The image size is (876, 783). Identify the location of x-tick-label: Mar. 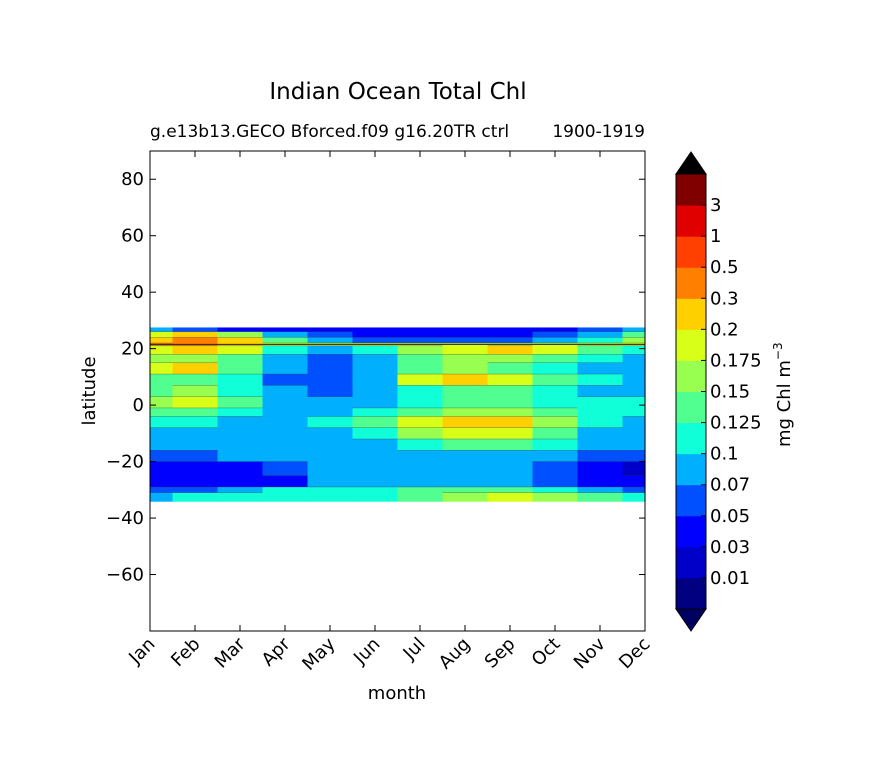
(230, 652).